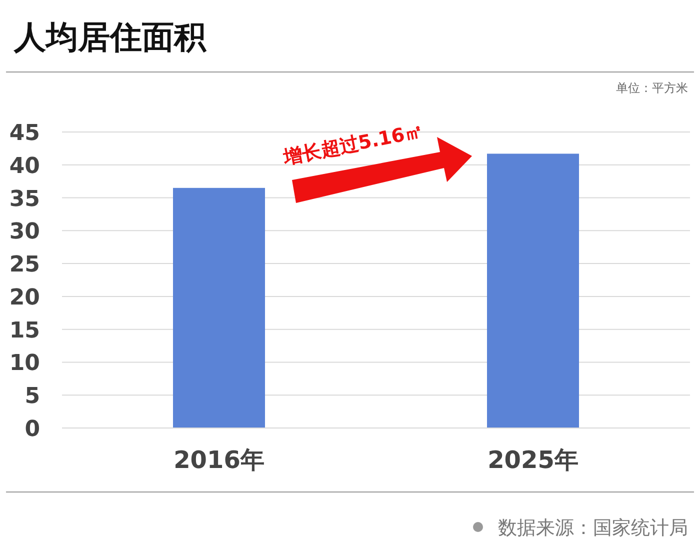 The height and width of the screenshot is (560, 700). I want to click on chart-title: 人均居住面积, so click(110, 37).